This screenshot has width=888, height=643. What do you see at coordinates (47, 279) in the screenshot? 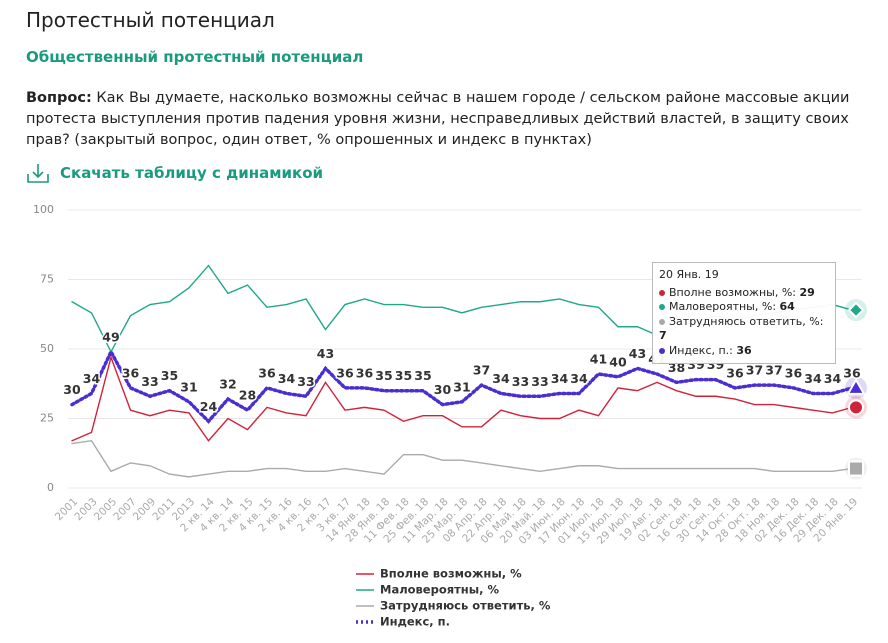
I see `y-tick-label: 75` at bounding box center [47, 279].